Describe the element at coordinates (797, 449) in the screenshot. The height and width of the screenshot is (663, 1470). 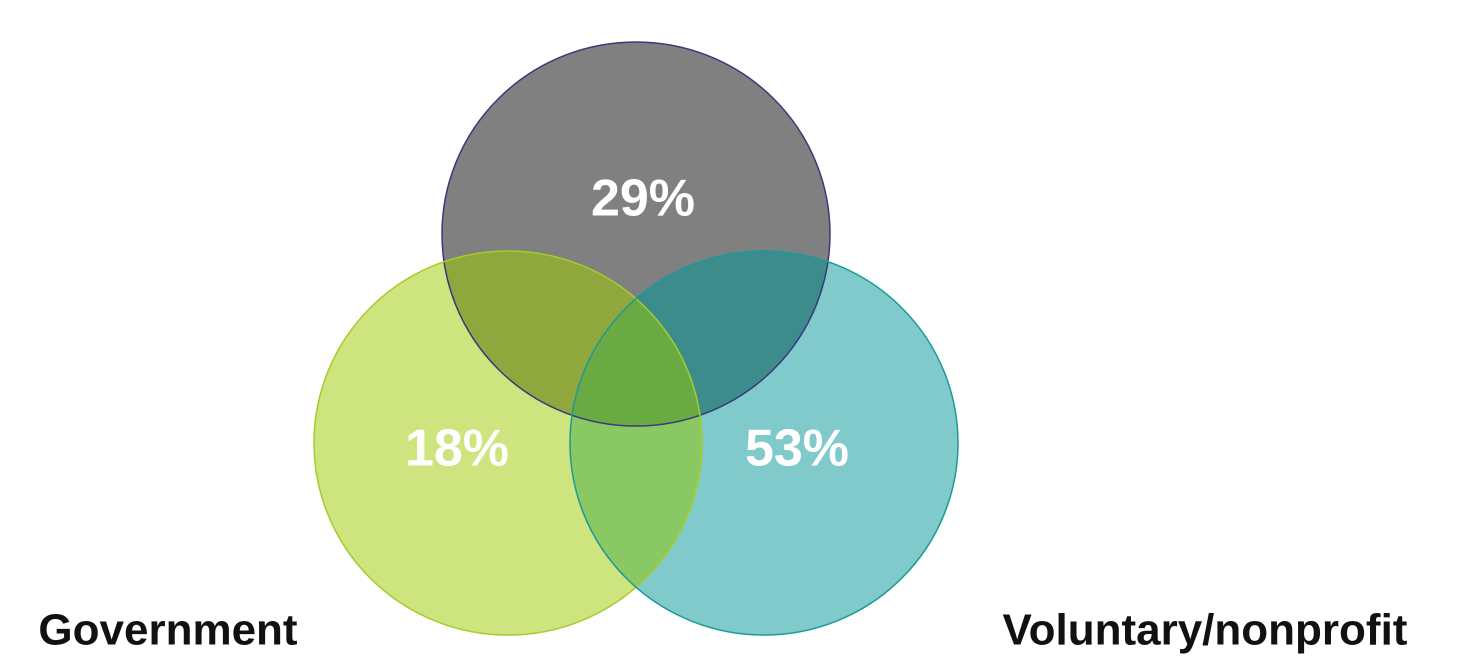
I see `right-value-label: 53%` at that location.